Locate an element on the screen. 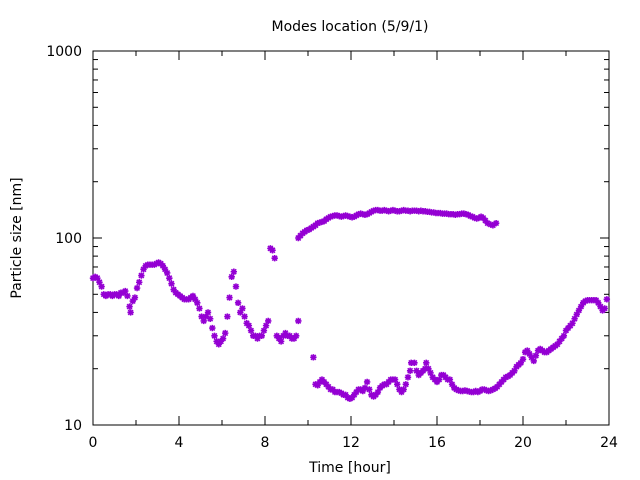 The width and height of the screenshot is (640, 480). x-tick-label: 16 is located at coordinates (437, 443).